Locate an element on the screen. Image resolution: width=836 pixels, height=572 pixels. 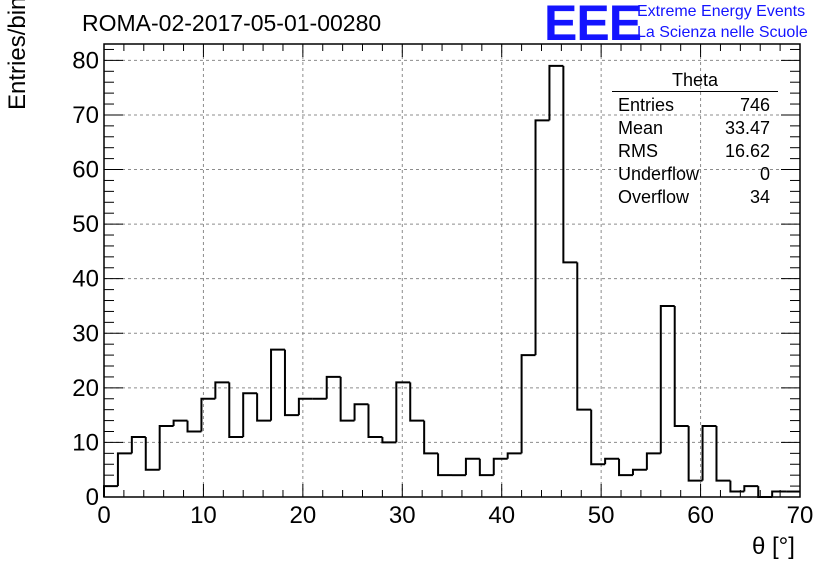
stats-value: 16.62 is located at coordinates (747, 151).